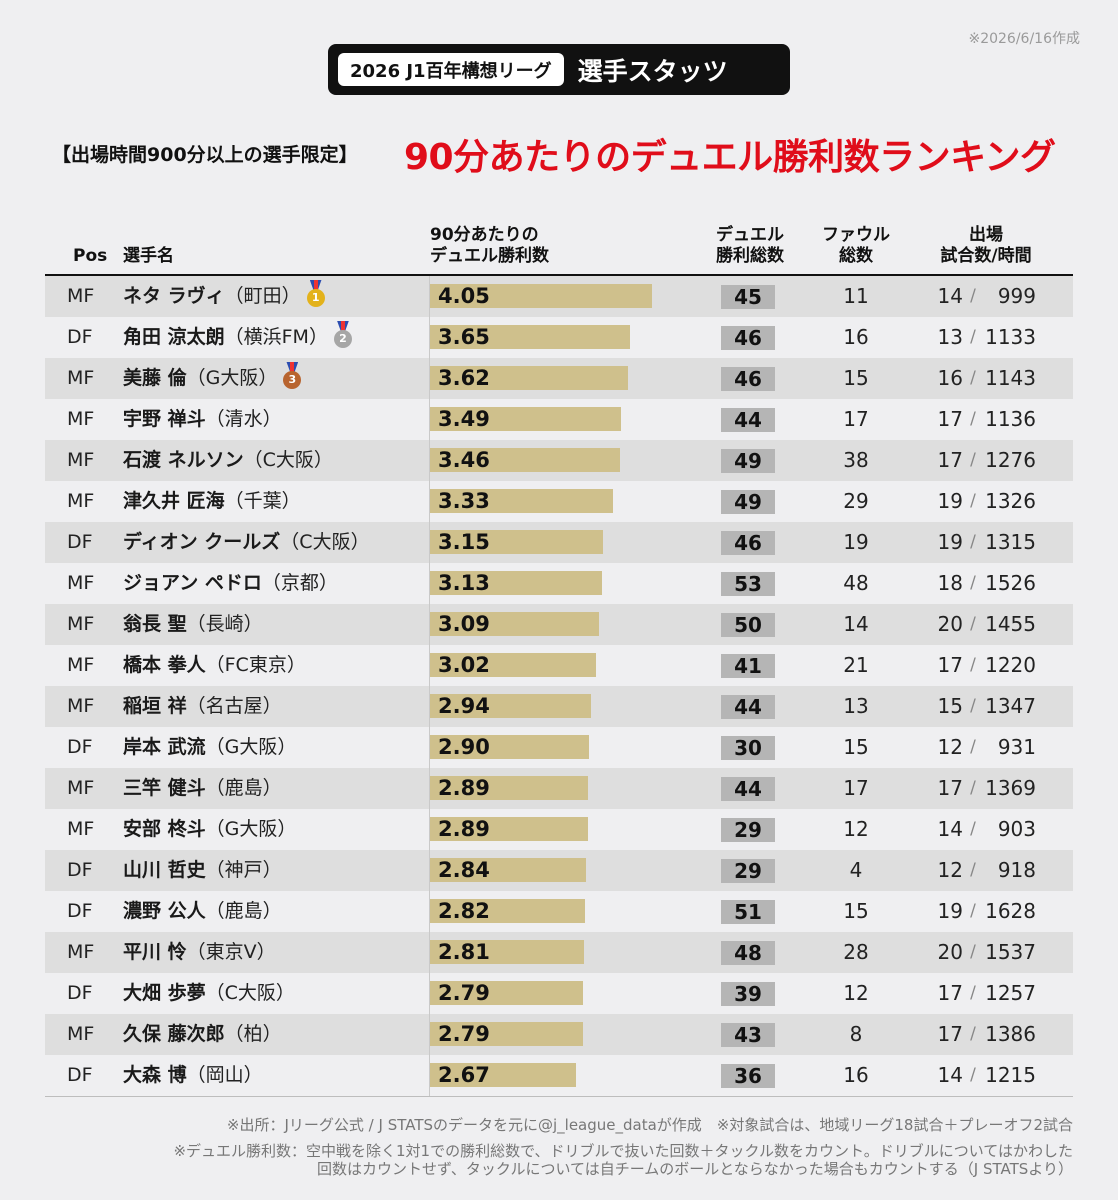  What do you see at coordinates (209, 747) in the screenshot?
I see `player-name-cell: 岸本 武流（G大阪）` at bounding box center [209, 747].